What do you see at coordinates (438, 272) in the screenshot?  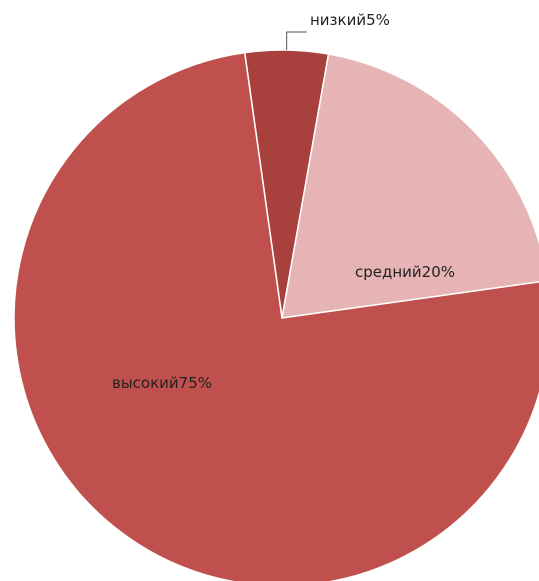 I see `value-label: 20%` at bounding box center [438, 272].